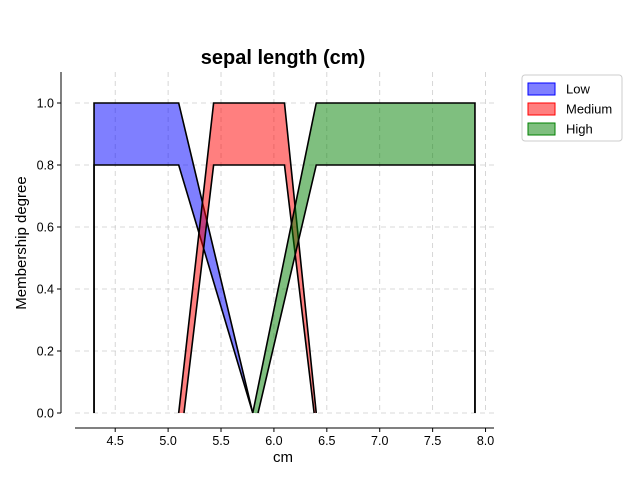 The width and height of the screenshot is (640, 480). I want to click on y-tick-label: 1.0, so click(45, 104).